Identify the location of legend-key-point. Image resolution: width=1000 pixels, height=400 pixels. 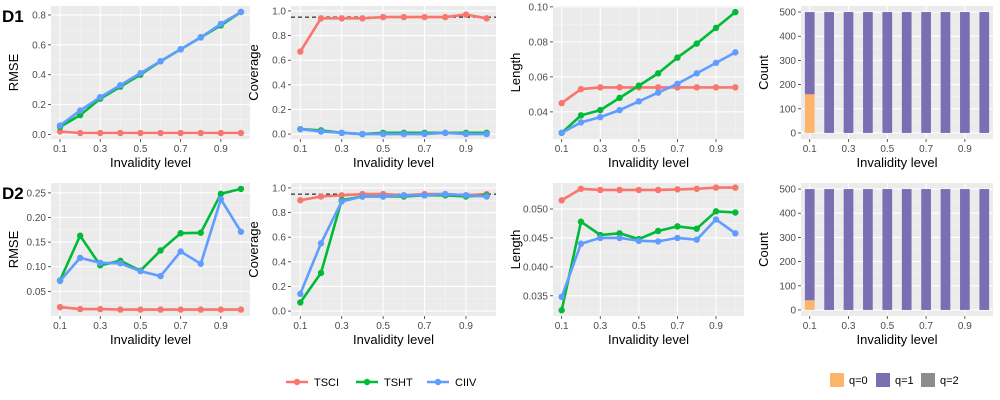
(438, 382).